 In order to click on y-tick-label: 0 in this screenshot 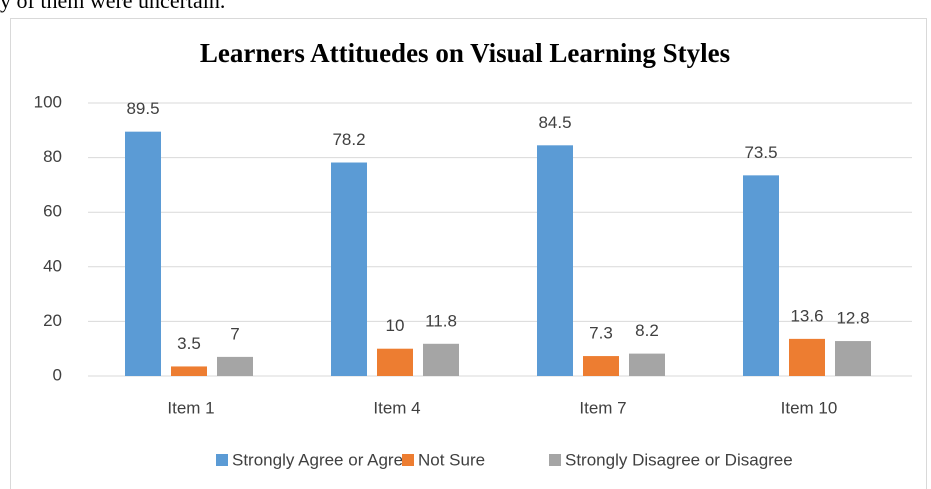, I will do `click(57, 374)`.